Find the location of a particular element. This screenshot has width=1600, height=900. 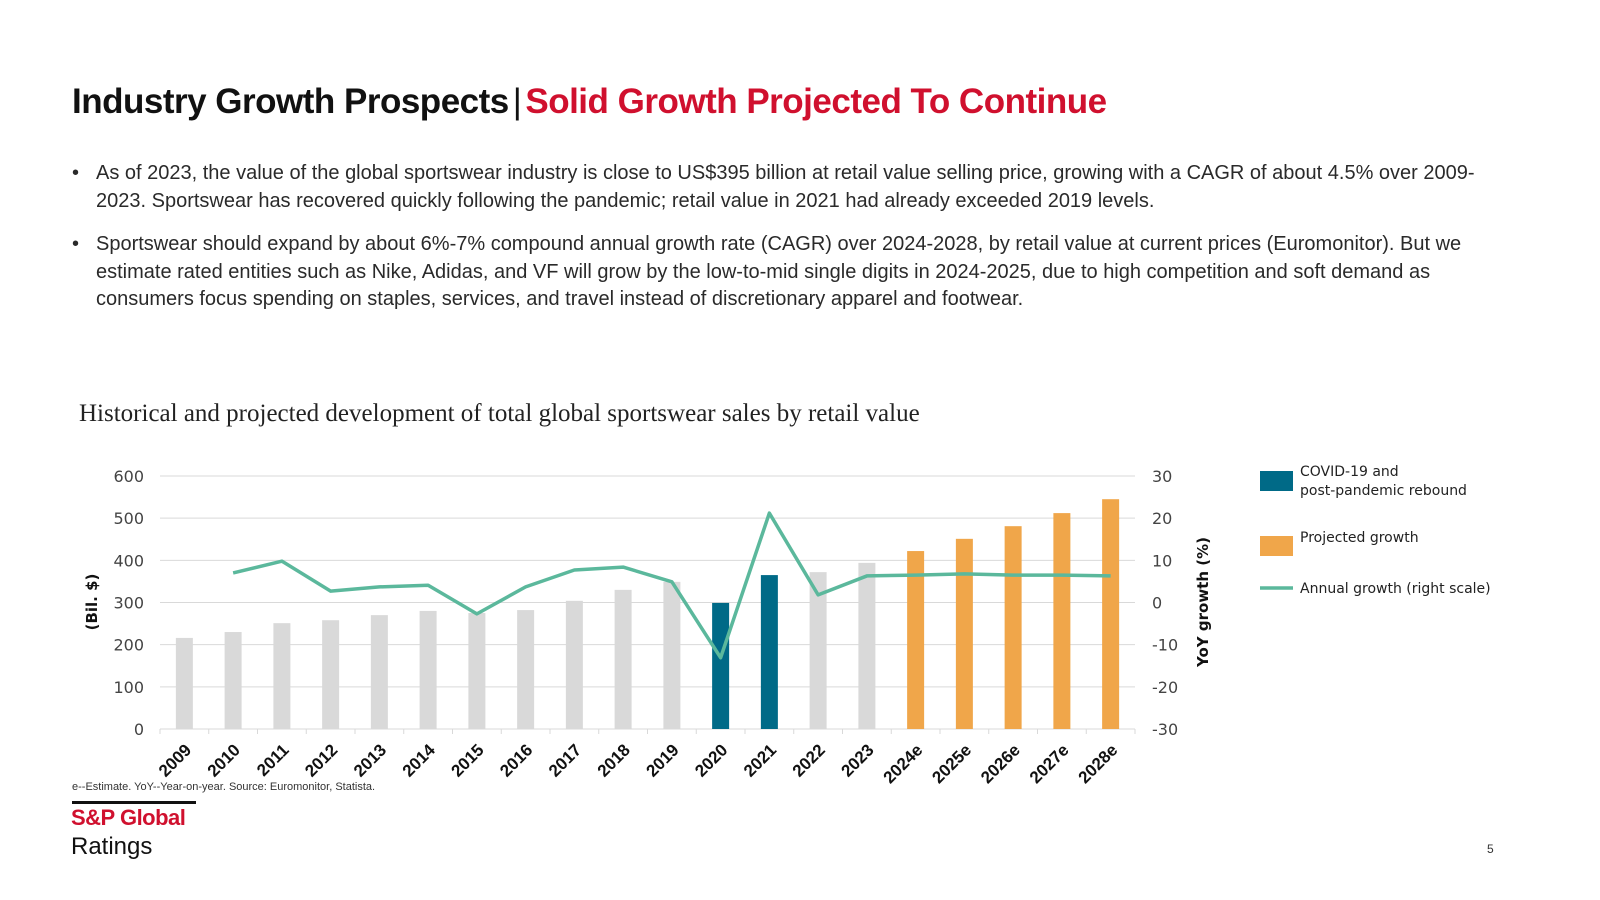

growth-line is located at coordinates (671, 585).